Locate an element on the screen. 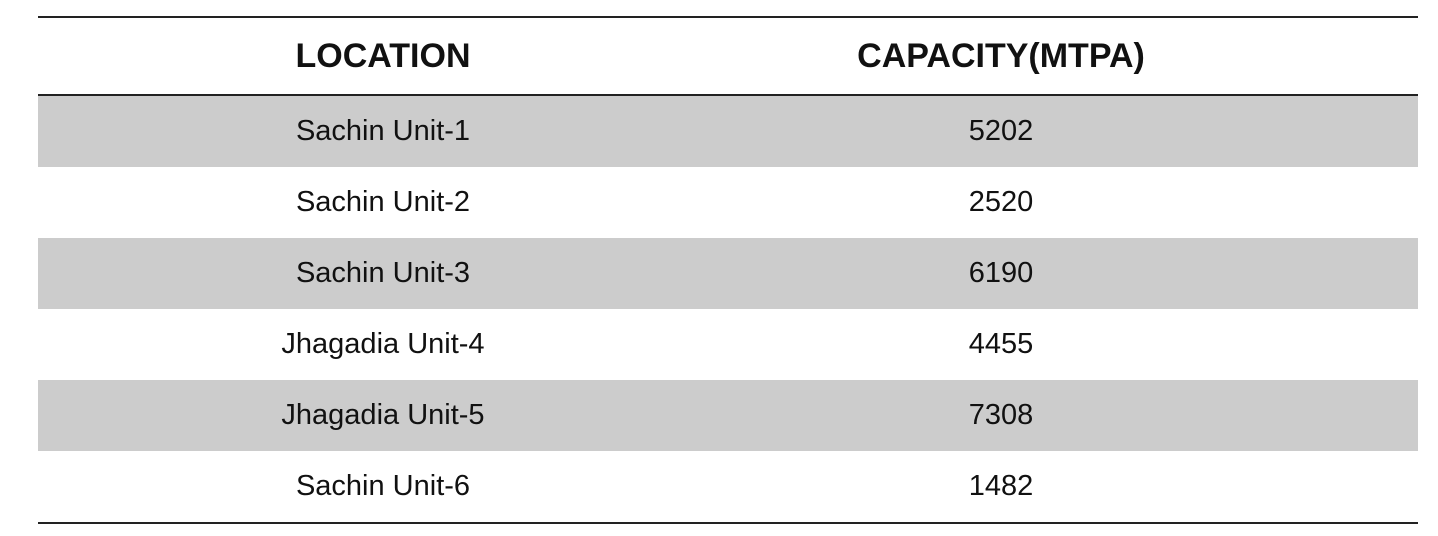 The height and width of the screenshot is (536, 1438). table-row: Sachin Unit-1 5202 is located at coordinates (728, 131).